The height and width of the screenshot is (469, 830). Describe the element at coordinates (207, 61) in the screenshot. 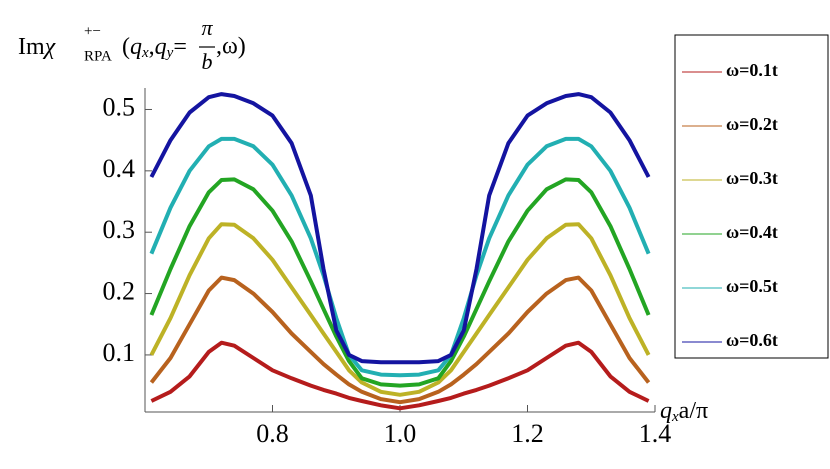

I see `y-label-frac-den: b` at that location.